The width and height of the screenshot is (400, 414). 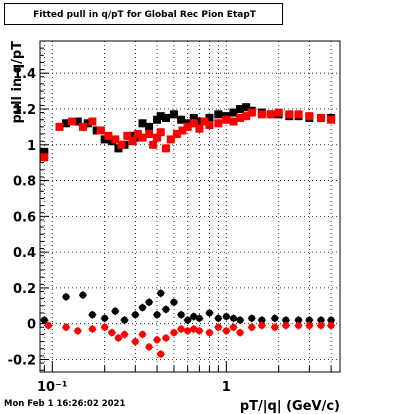 I want to click on y-tick-label: 0.4, so click(x=24, y=253).